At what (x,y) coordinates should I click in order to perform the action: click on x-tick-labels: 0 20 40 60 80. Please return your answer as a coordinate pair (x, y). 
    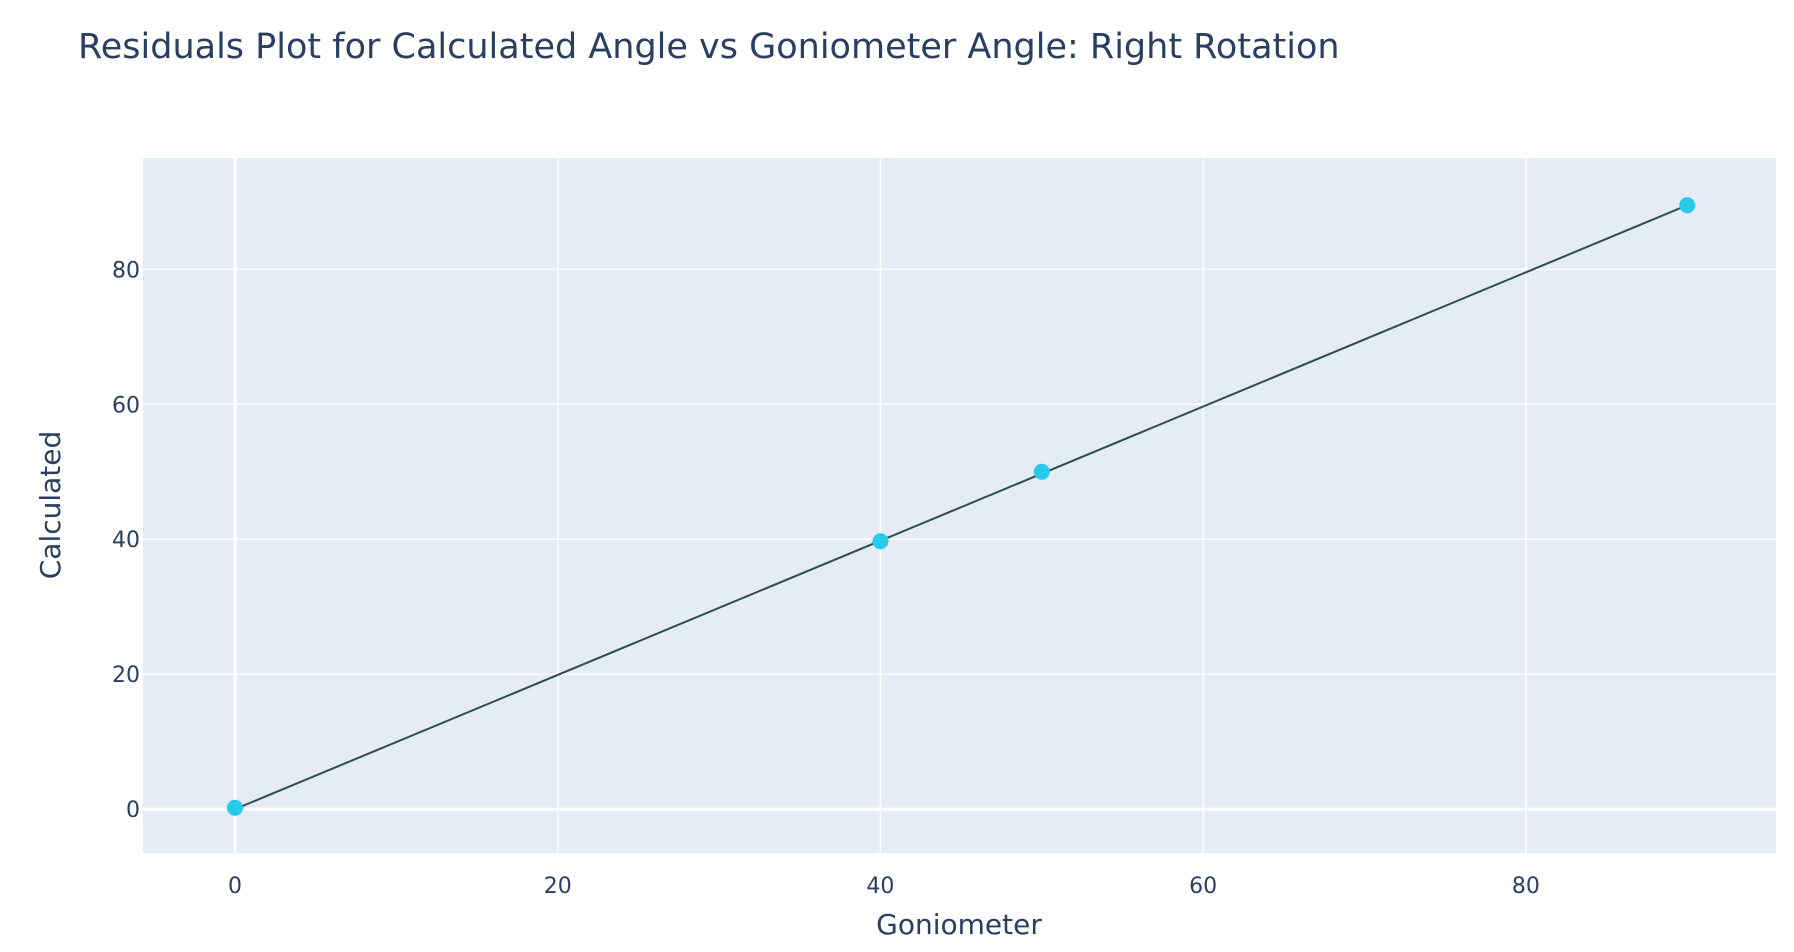
    Looking at the image, I should click on (884, 886).